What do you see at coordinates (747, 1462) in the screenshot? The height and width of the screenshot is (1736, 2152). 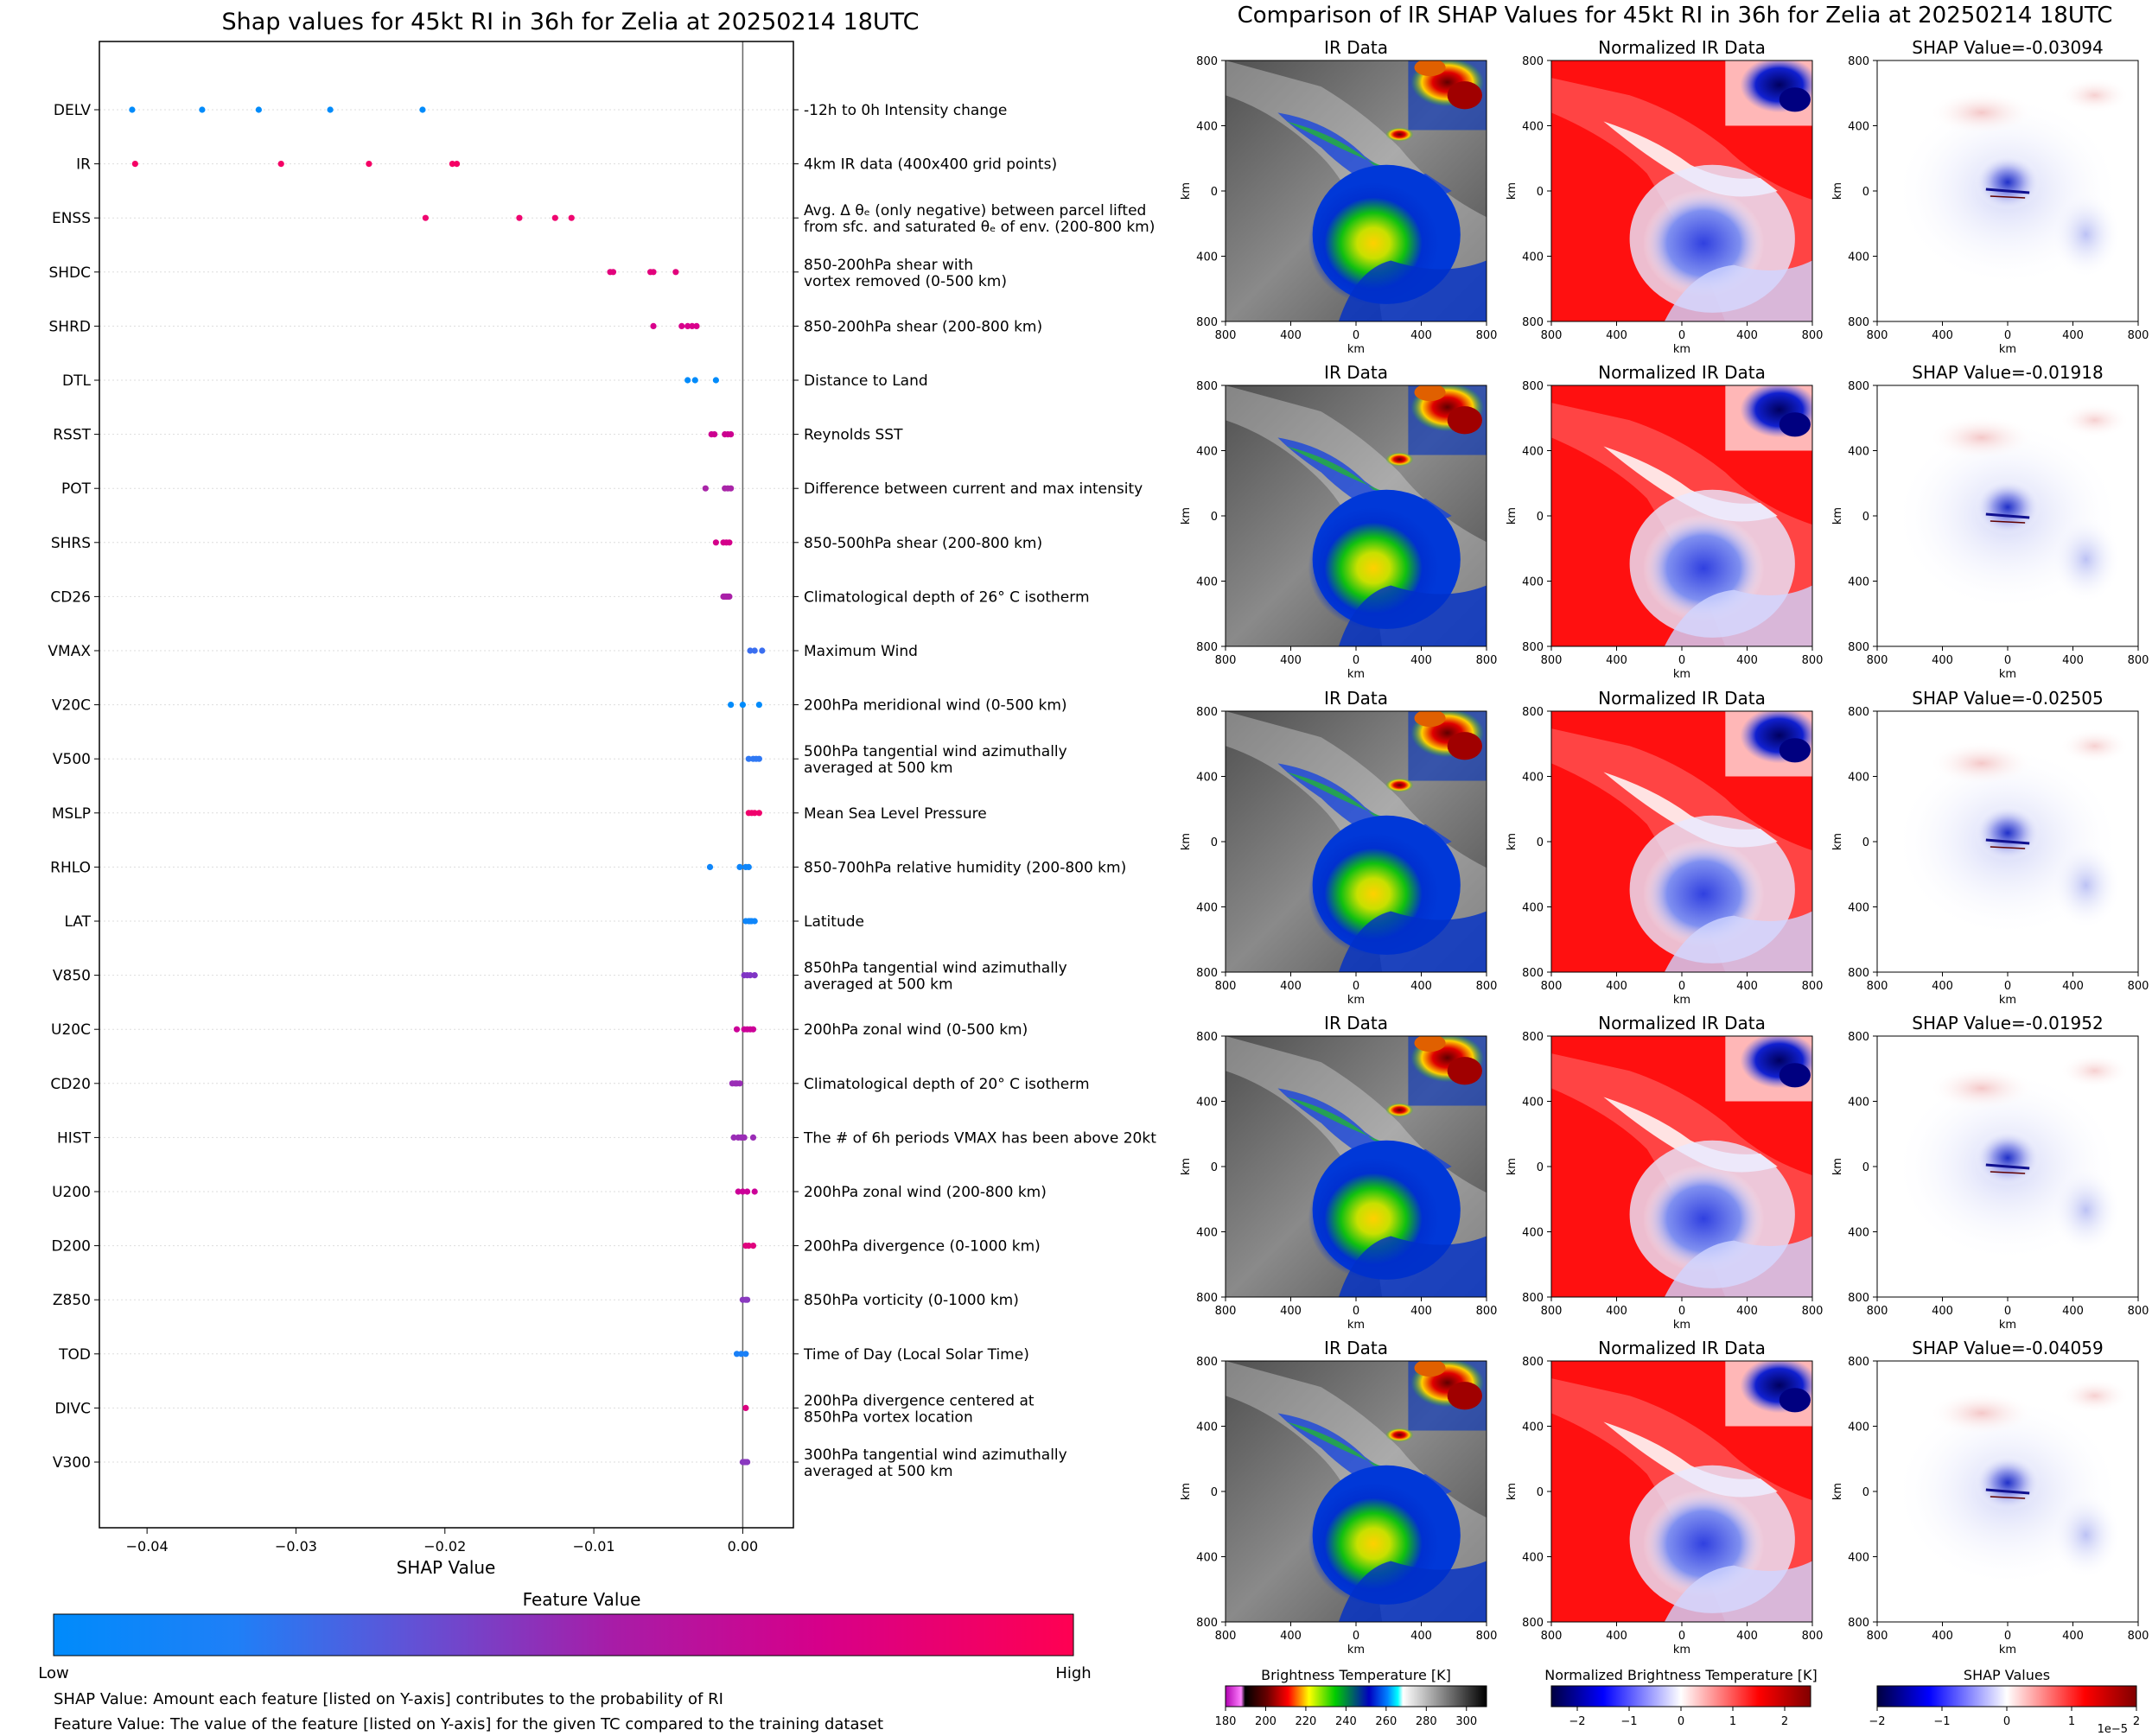 I see `shap-point-v300` at bounding box center [747, 1462].